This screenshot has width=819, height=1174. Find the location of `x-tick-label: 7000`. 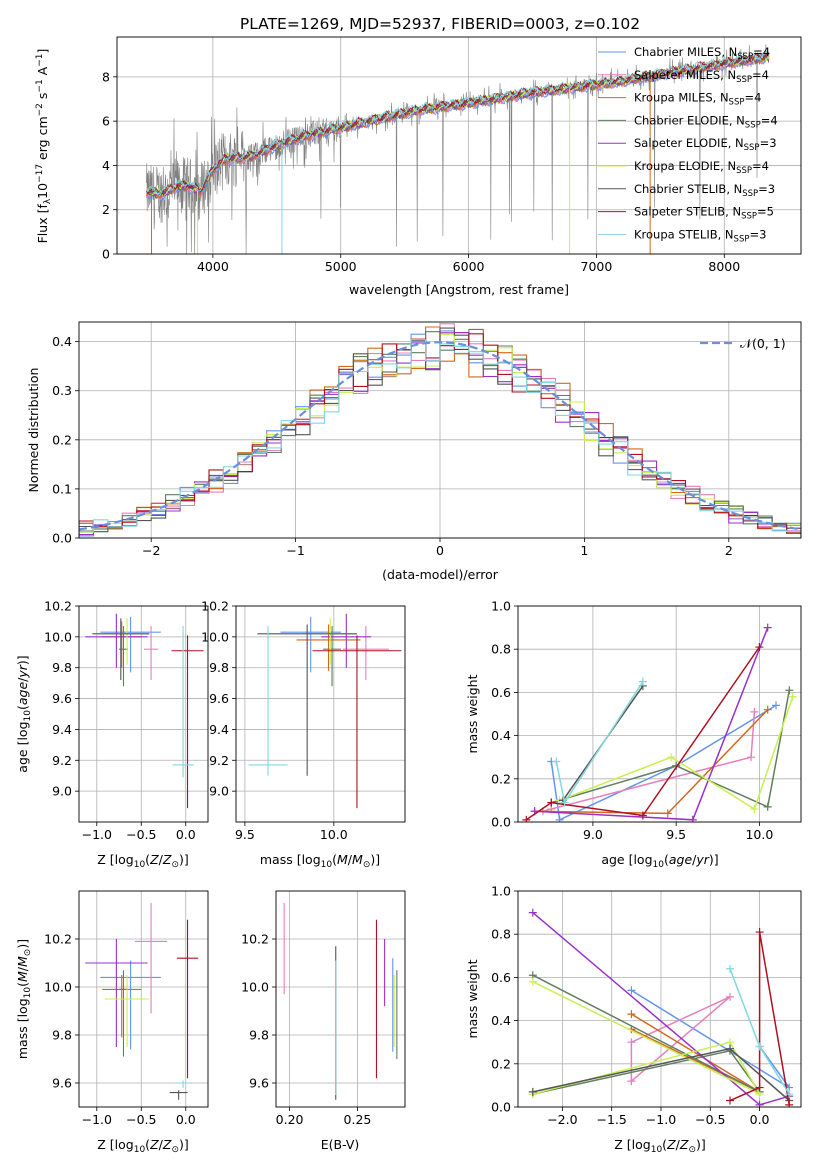

x-tick-label: 7000 is located at coordinates (597, 266).